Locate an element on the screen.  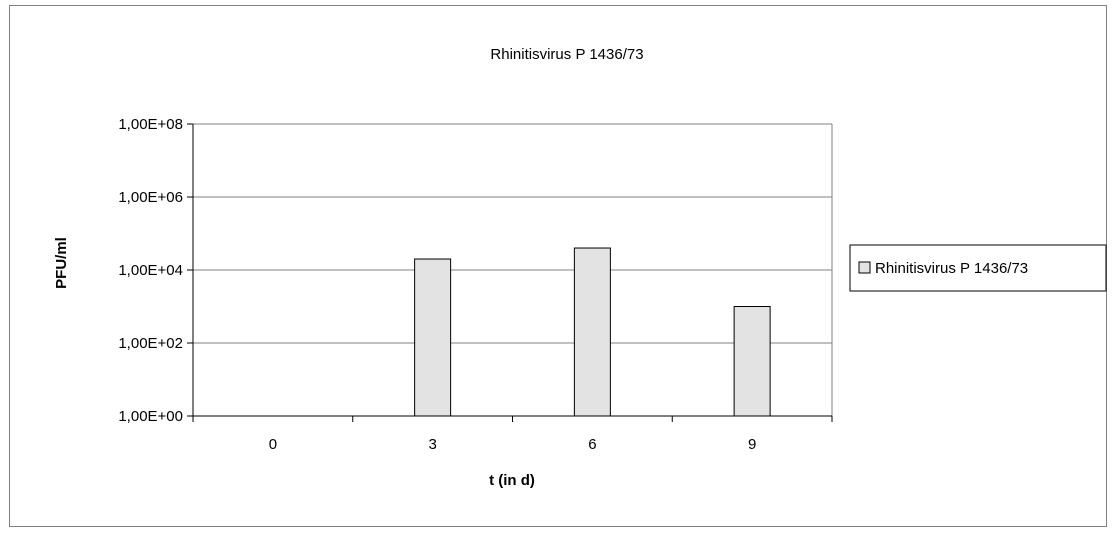
x-tick-labels: 0 3 6 9 is located at coordinates (513, 444).